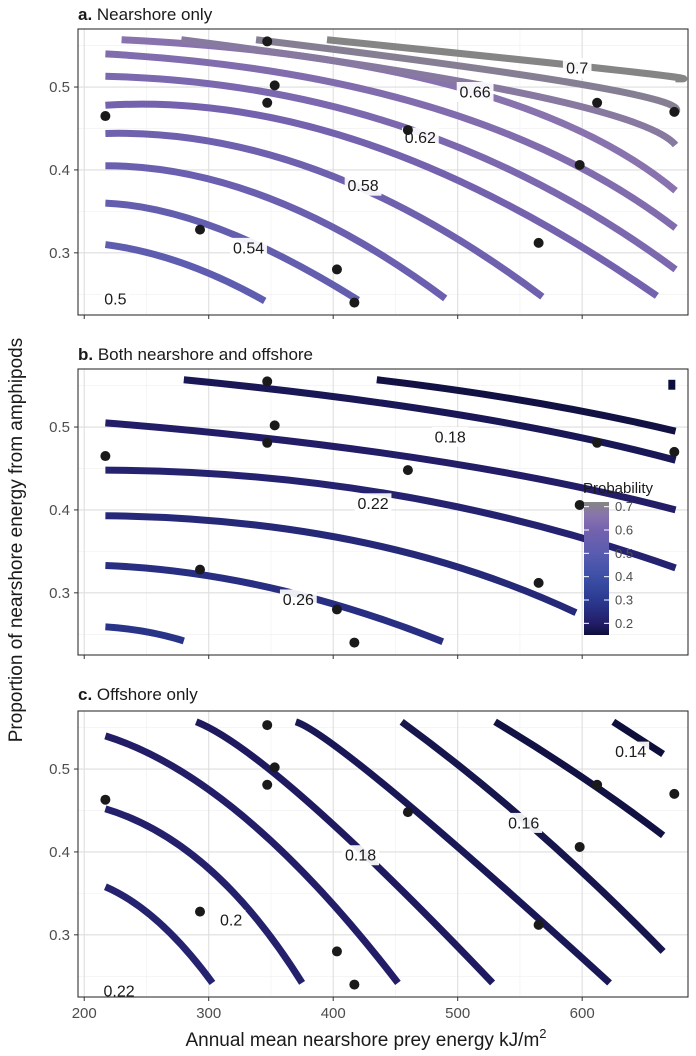  What do you see at coordinates (624, 576) in the screenshot?
I see `legend-tick-label: 0.4` at bounding box center [624, 576].